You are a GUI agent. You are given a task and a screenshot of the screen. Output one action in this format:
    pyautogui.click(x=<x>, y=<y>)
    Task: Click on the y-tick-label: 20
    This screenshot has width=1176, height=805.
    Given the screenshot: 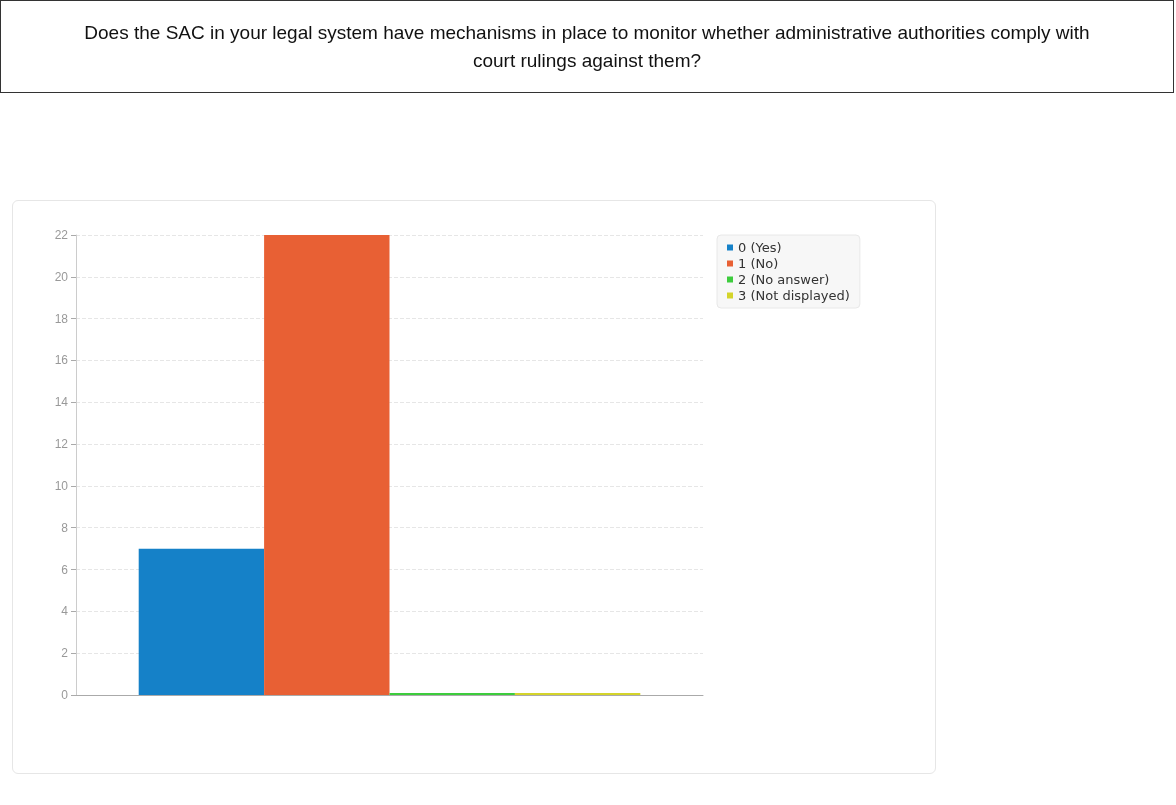 What is the action you would take?
    pyautogui.click(x=61, y=276)
    